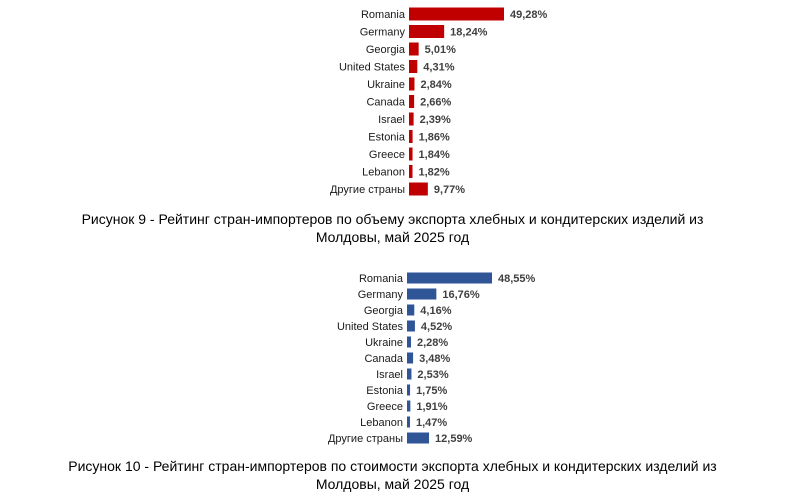 Image resolution: width=785 pixels, height=493 pixels. I want to click on value-label: 4,16%, so click(435, 311).